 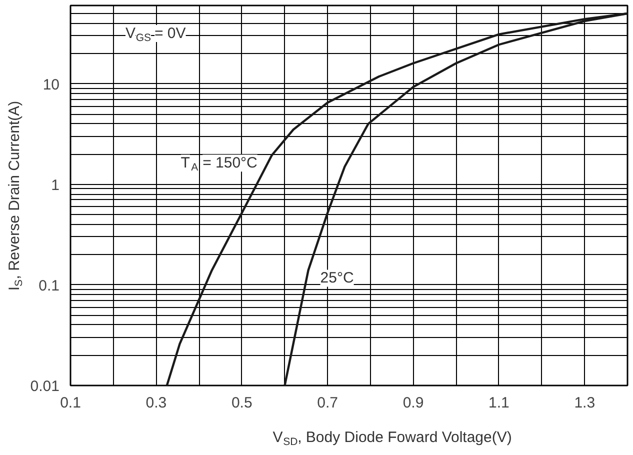 What do you see at coordinates (413, 403) in the screenshot?
I see `x-tick-label: 0.9` at bounding box center [413, 403].